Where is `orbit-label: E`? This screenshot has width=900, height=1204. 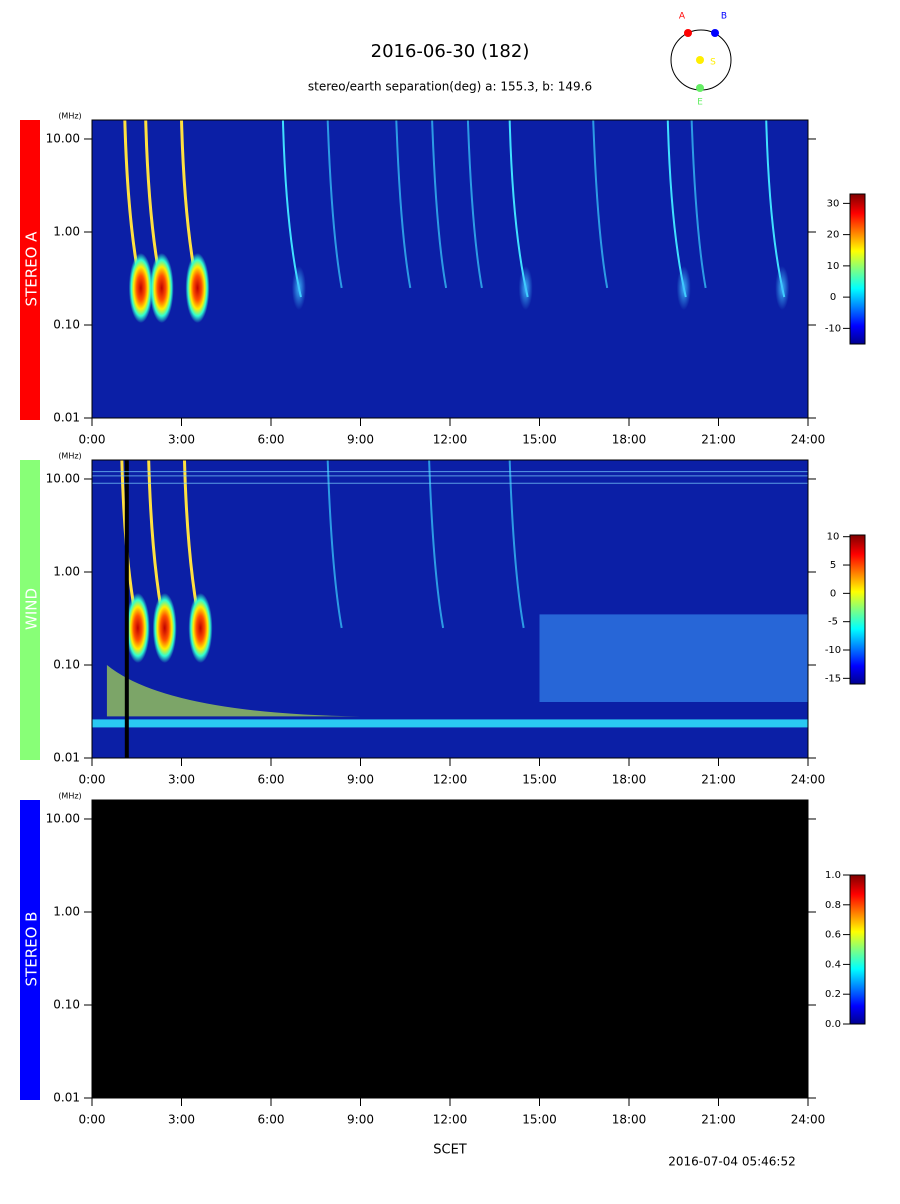 orbit-label: E is located at coordinates (700, 103).